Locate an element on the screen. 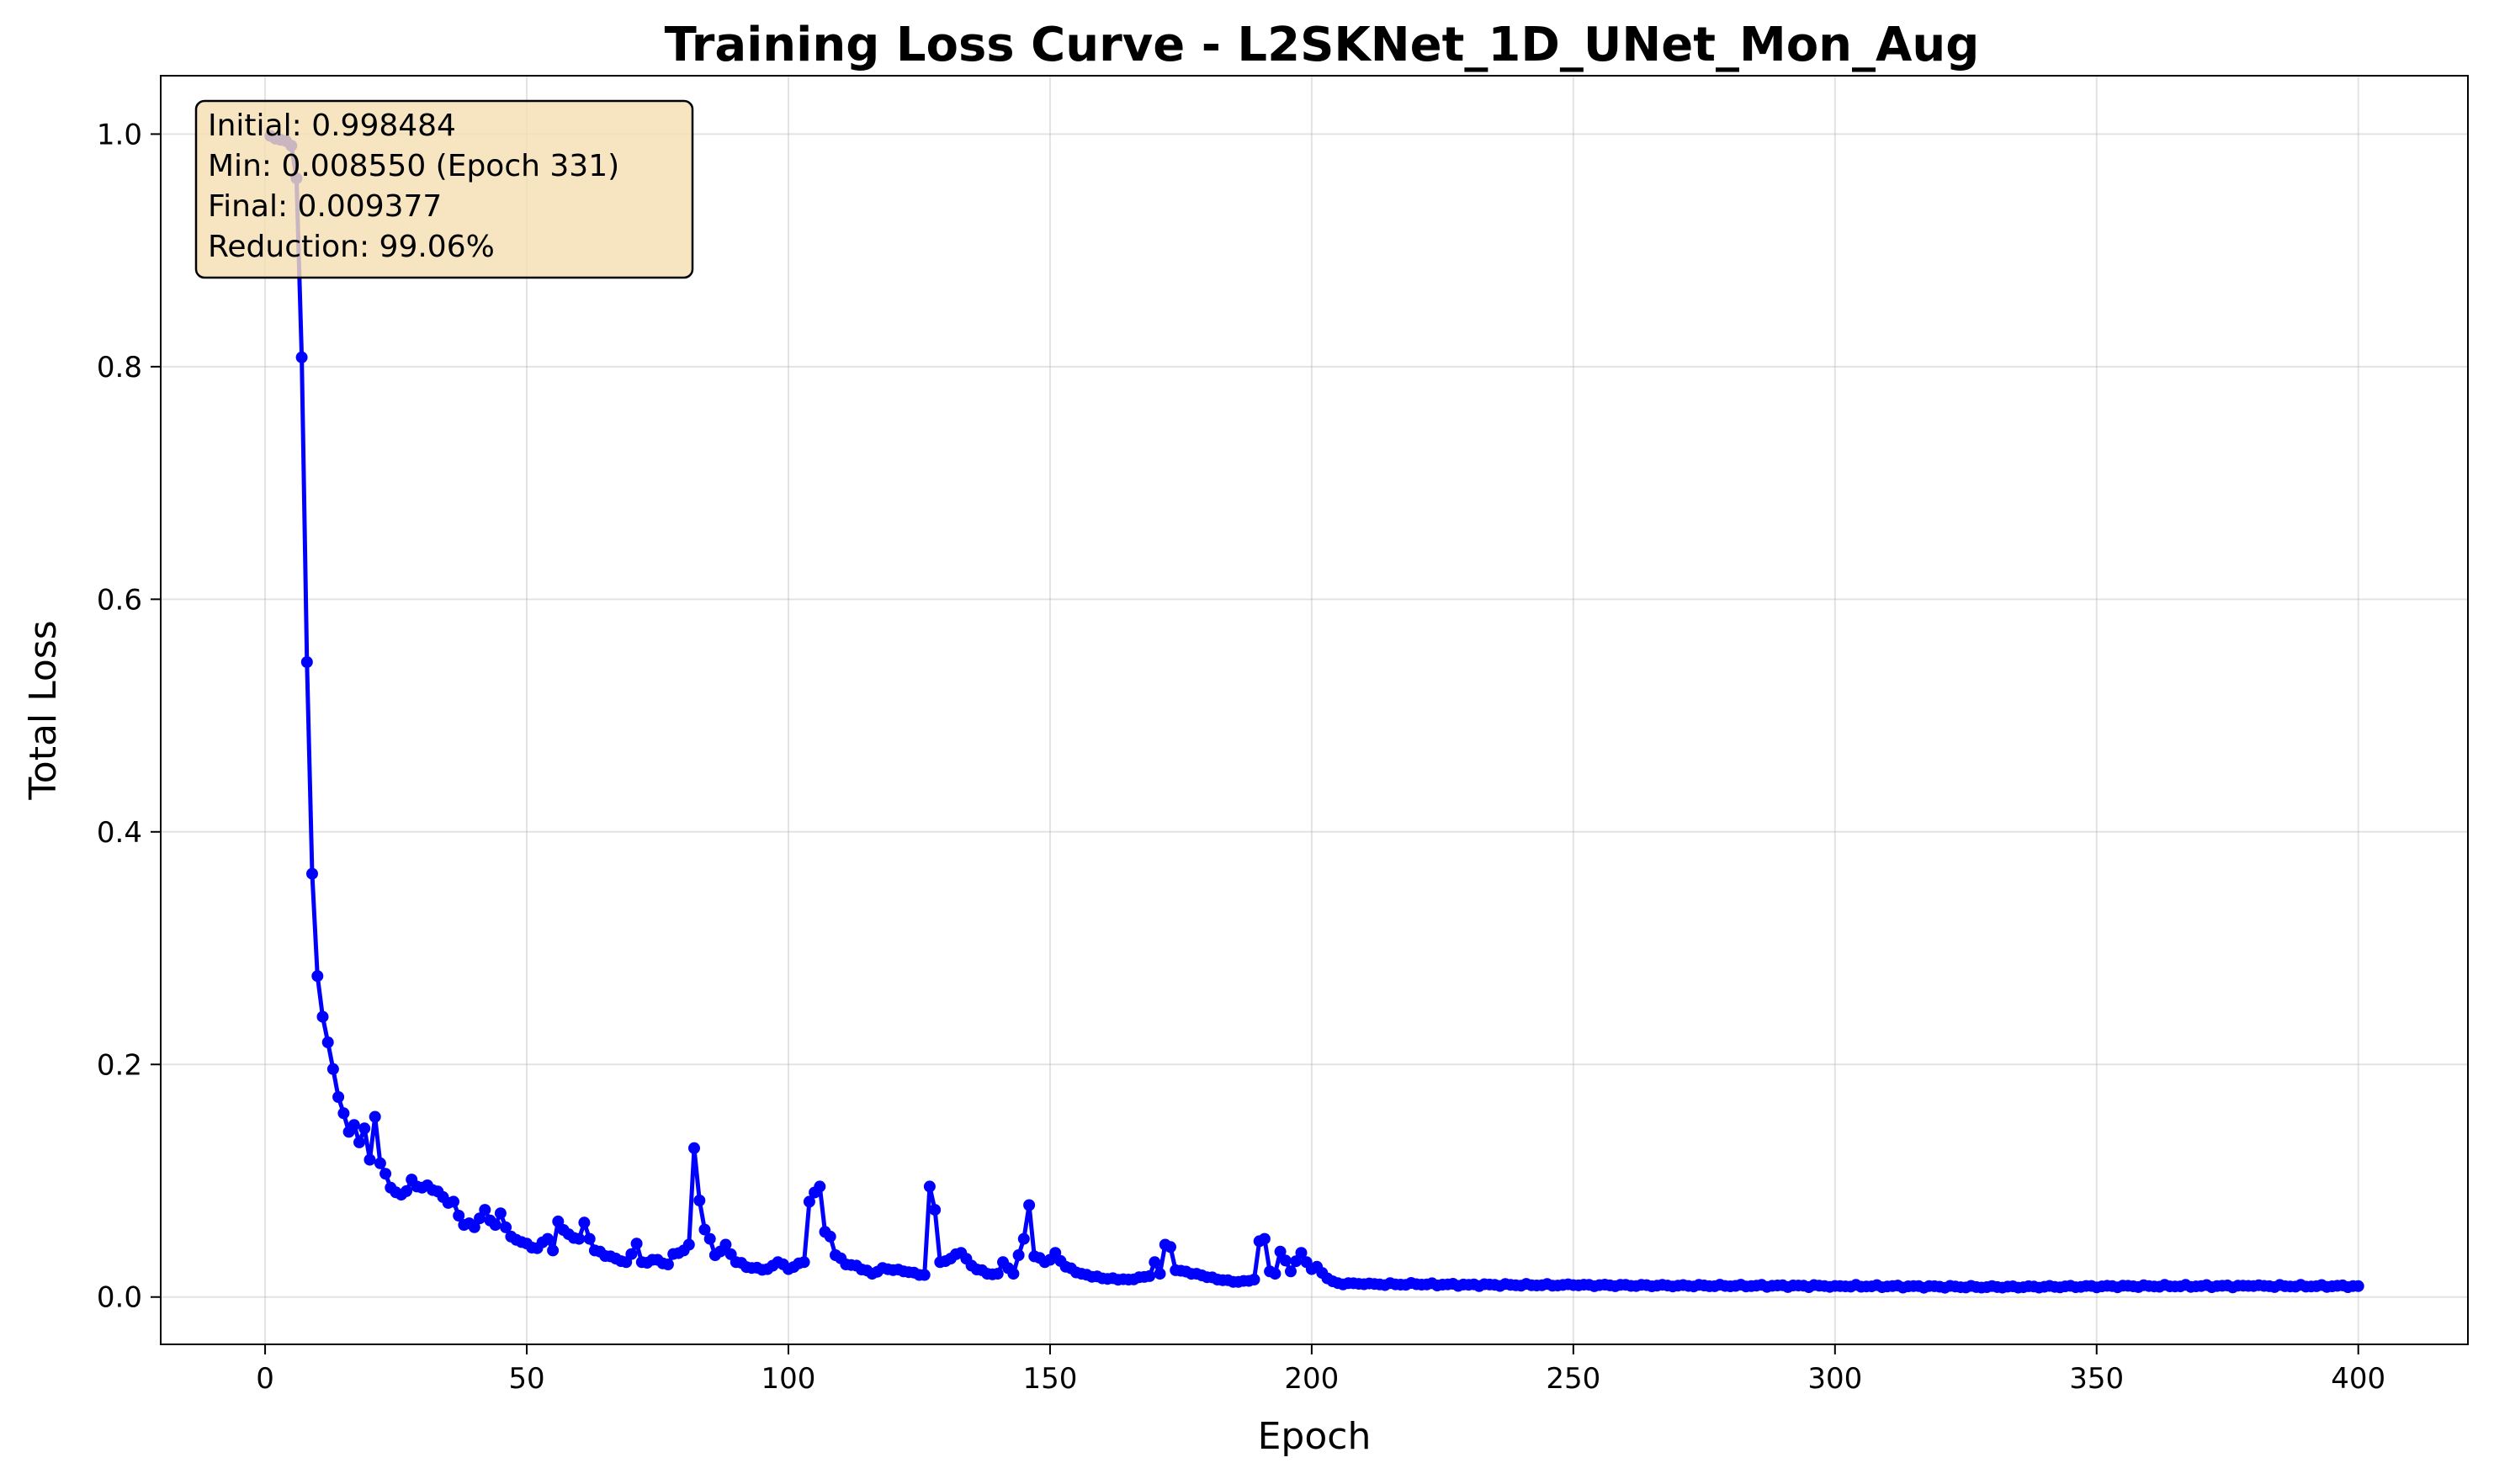  x-tick-label: 50 is located at coordinates (526, 1379).